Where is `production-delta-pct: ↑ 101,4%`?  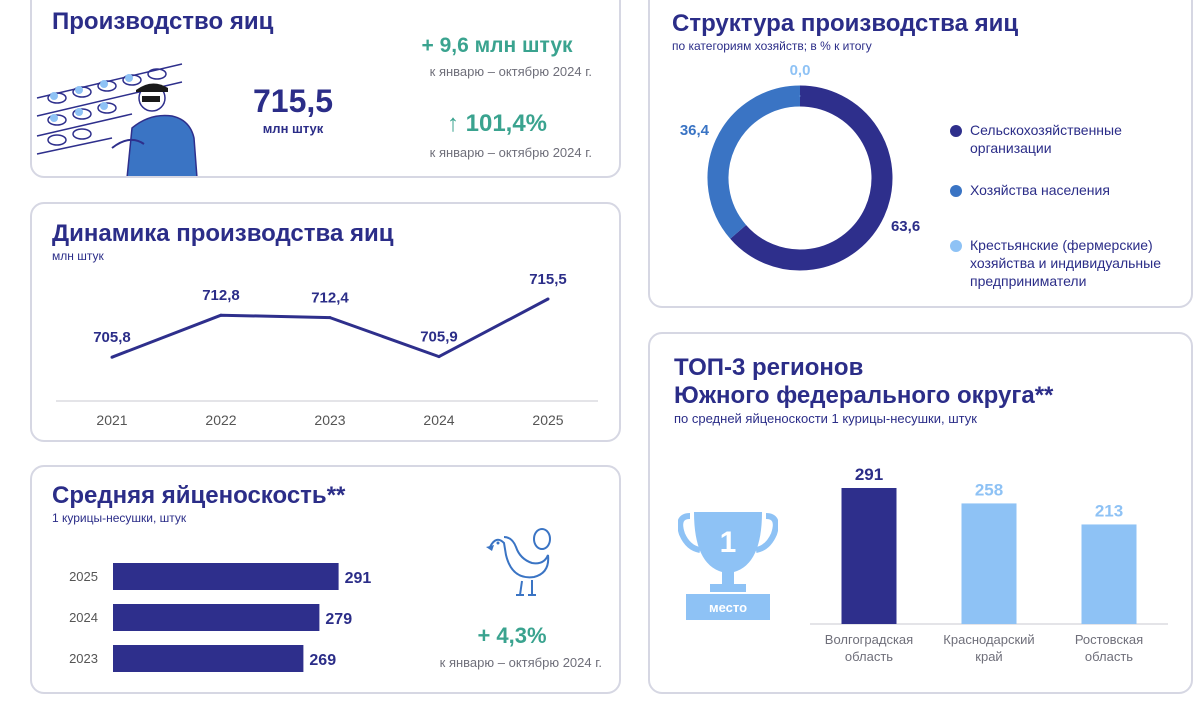
production-delta-pct: ↑ 101,4% is located at coordinates (497, 123).